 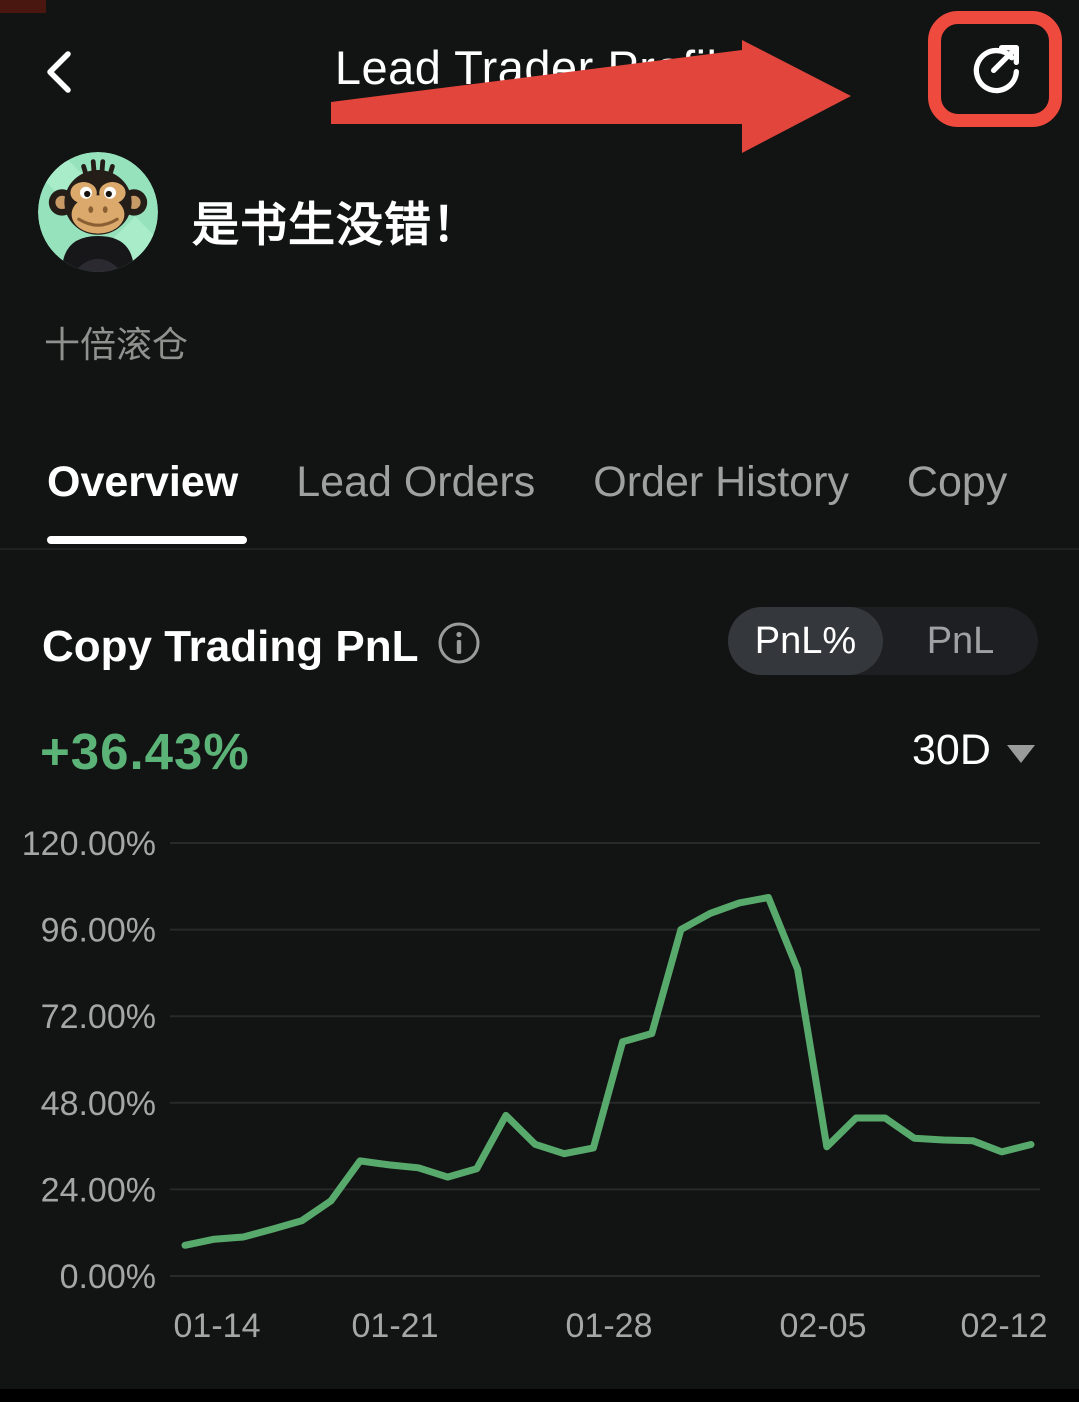 What do you see at coordinates (143, 482) in the screenshot?
I see `tab-overview: Overview` at bounding box center [143, 482].